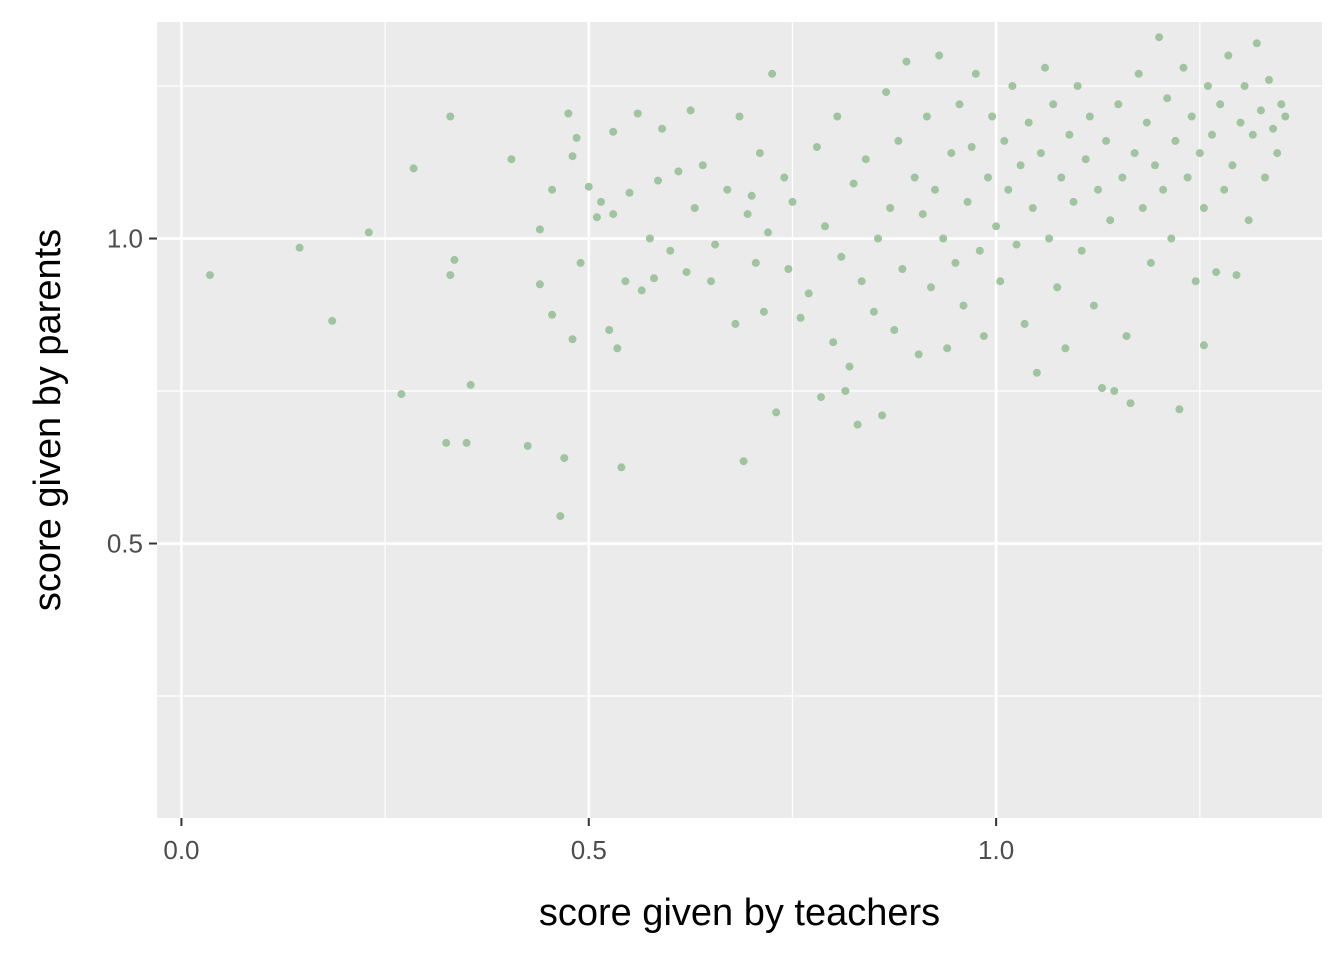 The height and width of the screenshot is (960, 1344). What do you see at coordinates (739, 913) in the screenshot?
I see `x-axis-title: score given by teachers` at bounding box center [739, 913].